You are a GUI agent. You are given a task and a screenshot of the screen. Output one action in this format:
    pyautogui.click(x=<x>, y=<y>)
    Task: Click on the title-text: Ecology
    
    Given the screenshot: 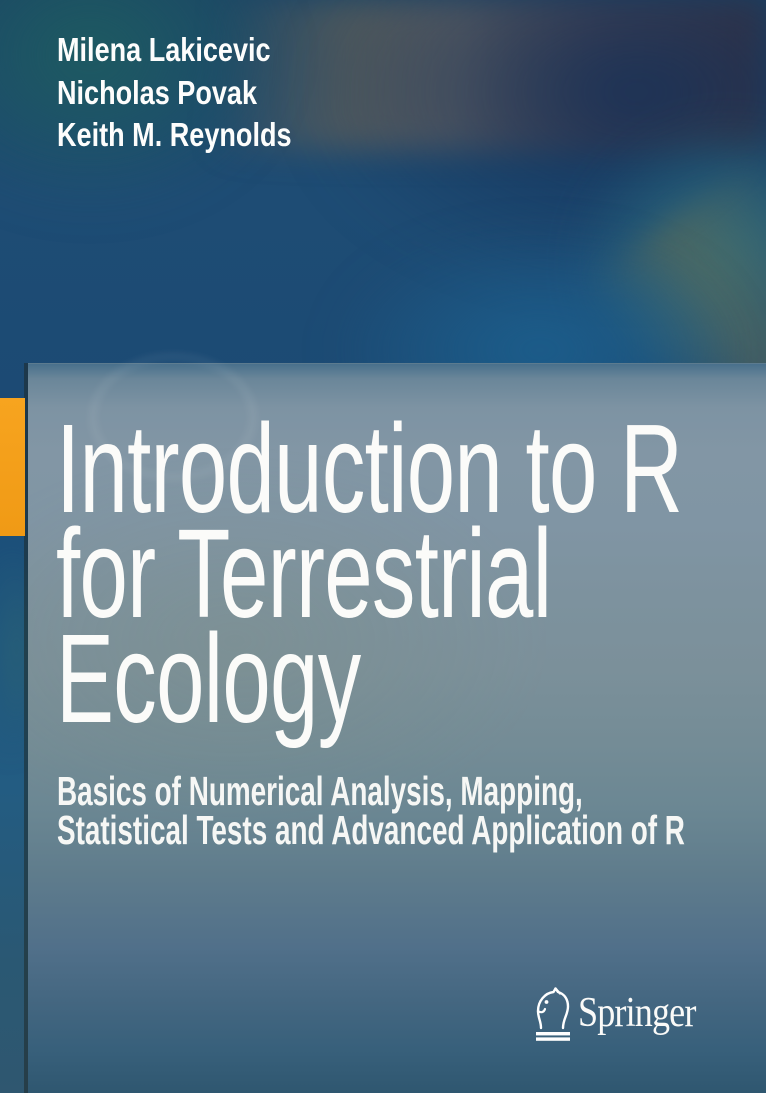 What is the action you would take?
    pyautogui.click(x=208, y=678)
    